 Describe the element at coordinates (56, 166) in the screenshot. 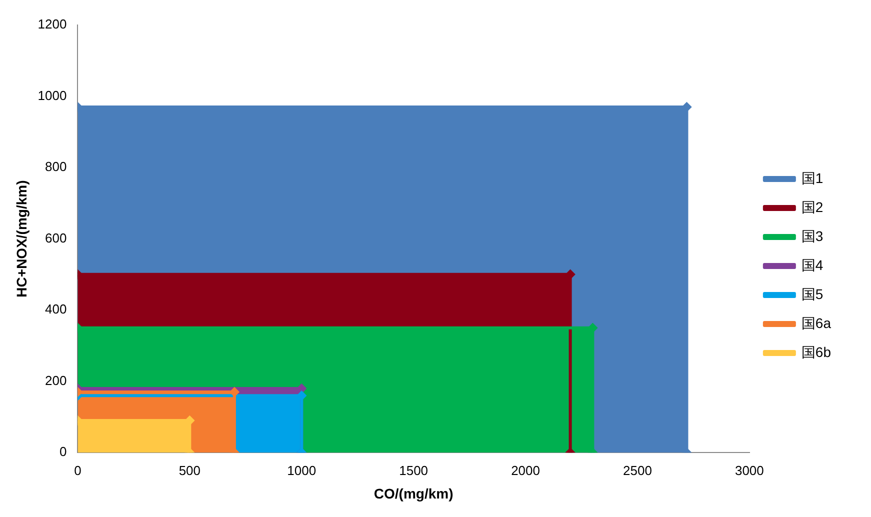

I see `y-tick-label: 800` at that location.